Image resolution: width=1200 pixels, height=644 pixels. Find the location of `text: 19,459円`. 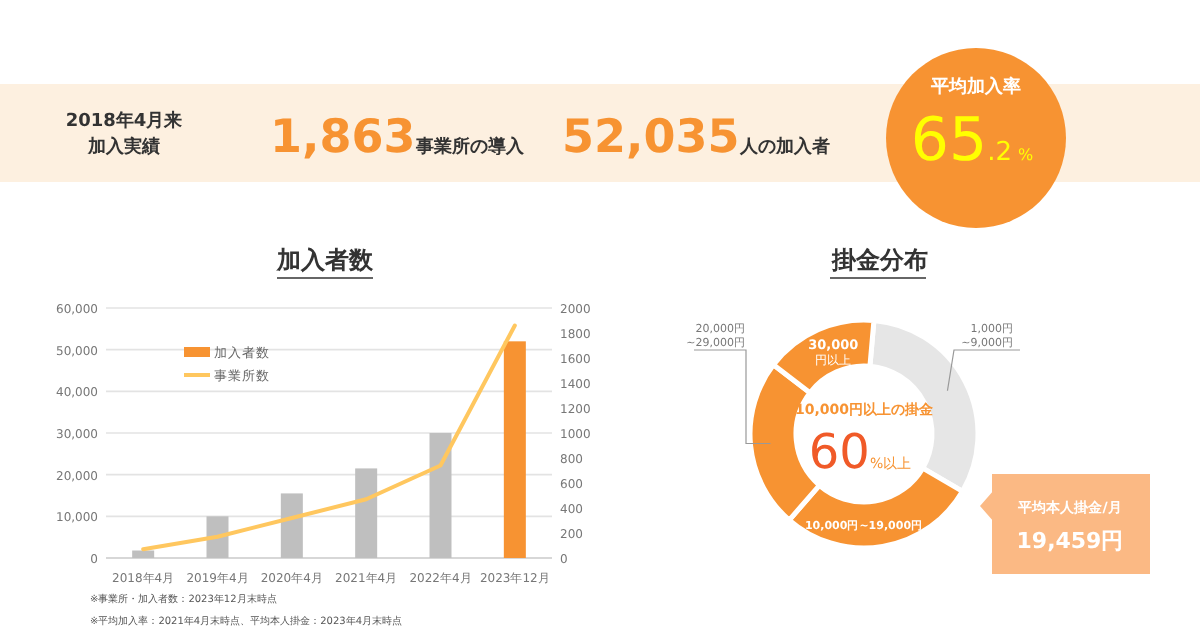

text: 19,459円 is located at coordinates (1070, 541).